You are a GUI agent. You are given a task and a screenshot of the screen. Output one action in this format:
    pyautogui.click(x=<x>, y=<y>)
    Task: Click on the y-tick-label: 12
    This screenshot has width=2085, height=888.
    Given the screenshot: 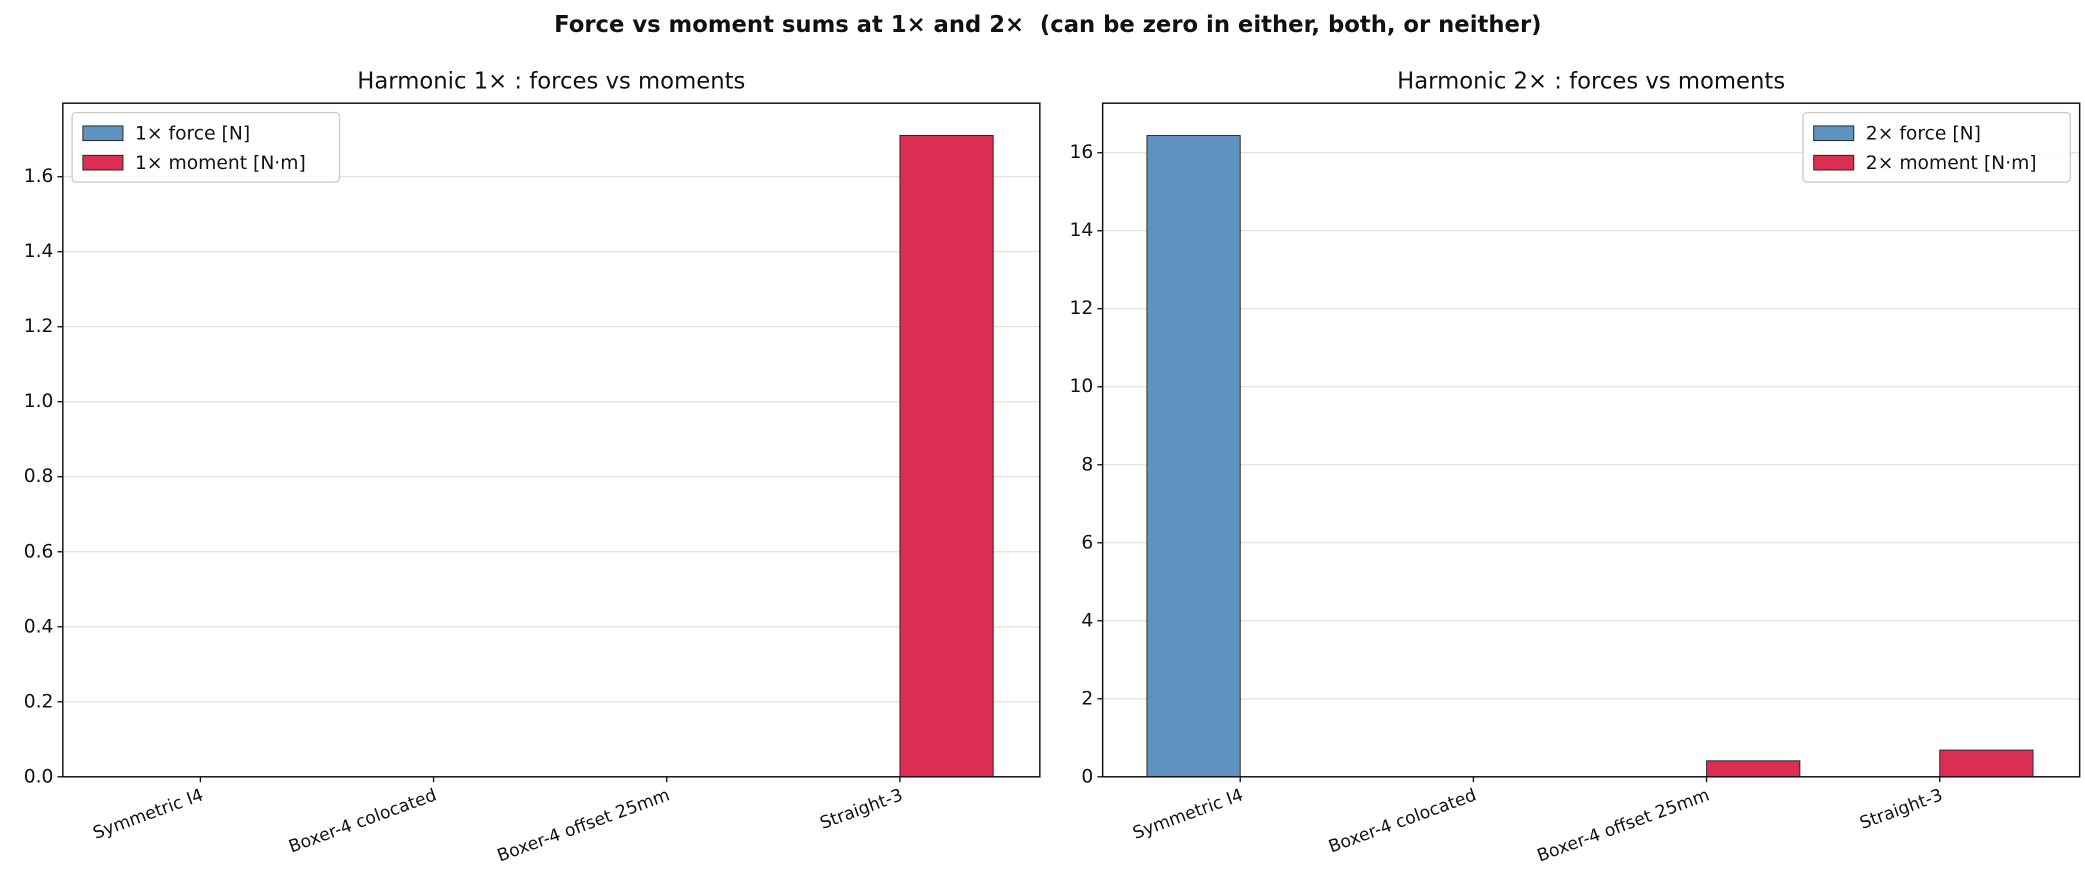 What is the action you would take?
    pyautogui.click(x=1081, y=308)
    